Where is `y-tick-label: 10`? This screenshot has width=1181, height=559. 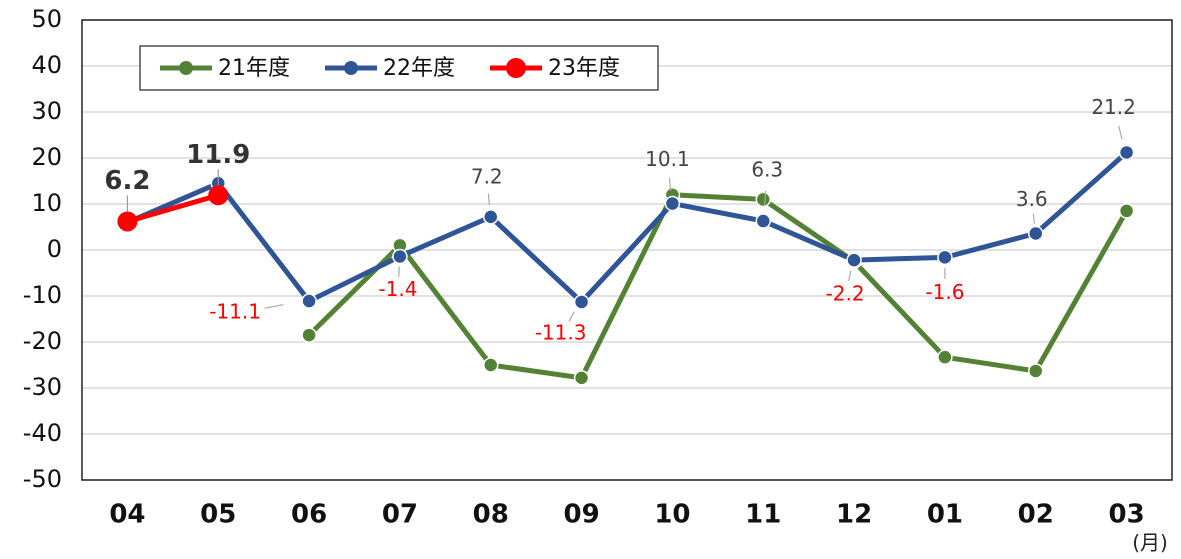
y-tick-label: 10 is located at coordinates (46, 203).